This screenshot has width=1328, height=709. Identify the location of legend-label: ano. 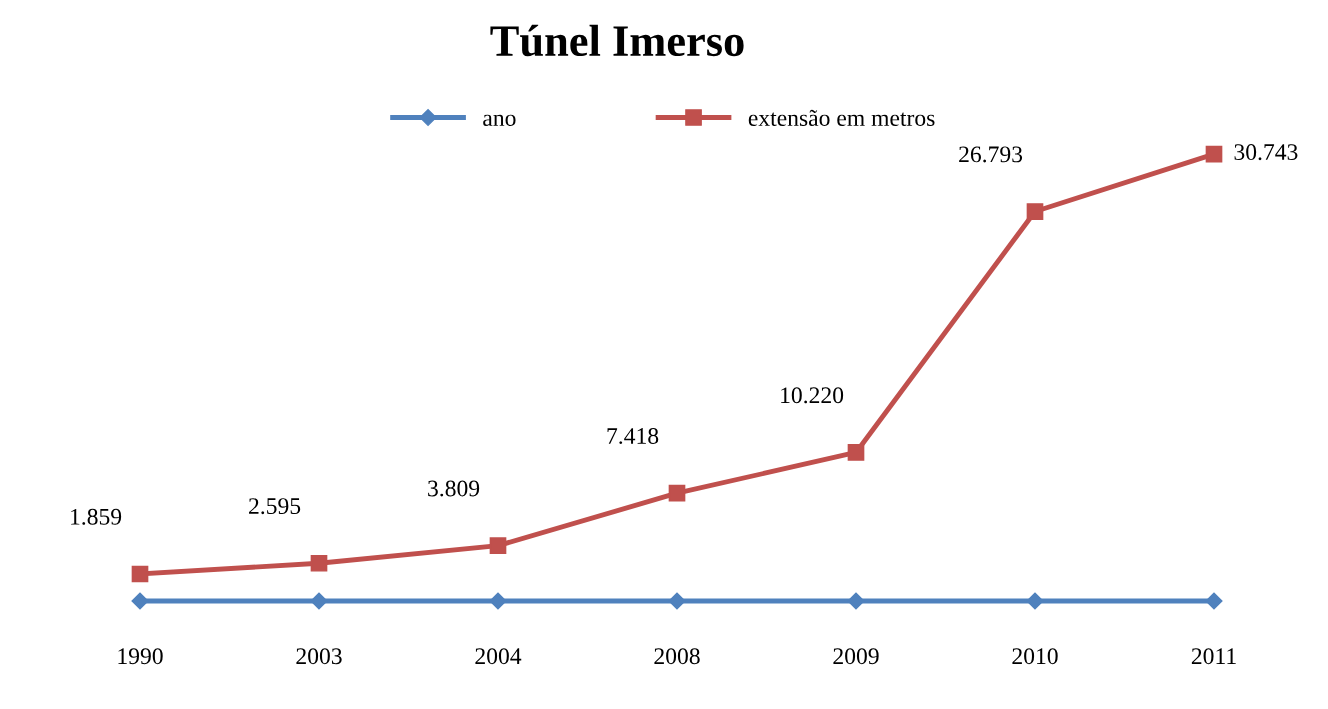
(499, 120).